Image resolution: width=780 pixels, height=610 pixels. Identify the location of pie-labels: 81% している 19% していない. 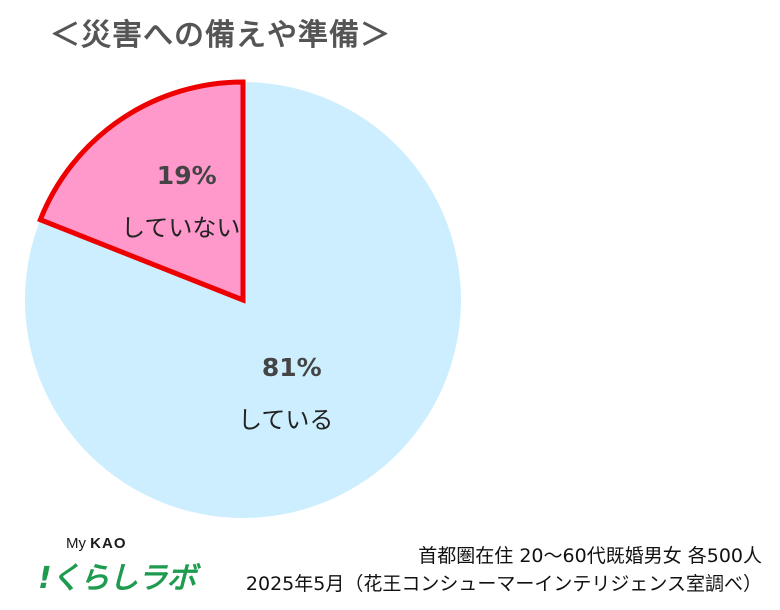
(227, 297).